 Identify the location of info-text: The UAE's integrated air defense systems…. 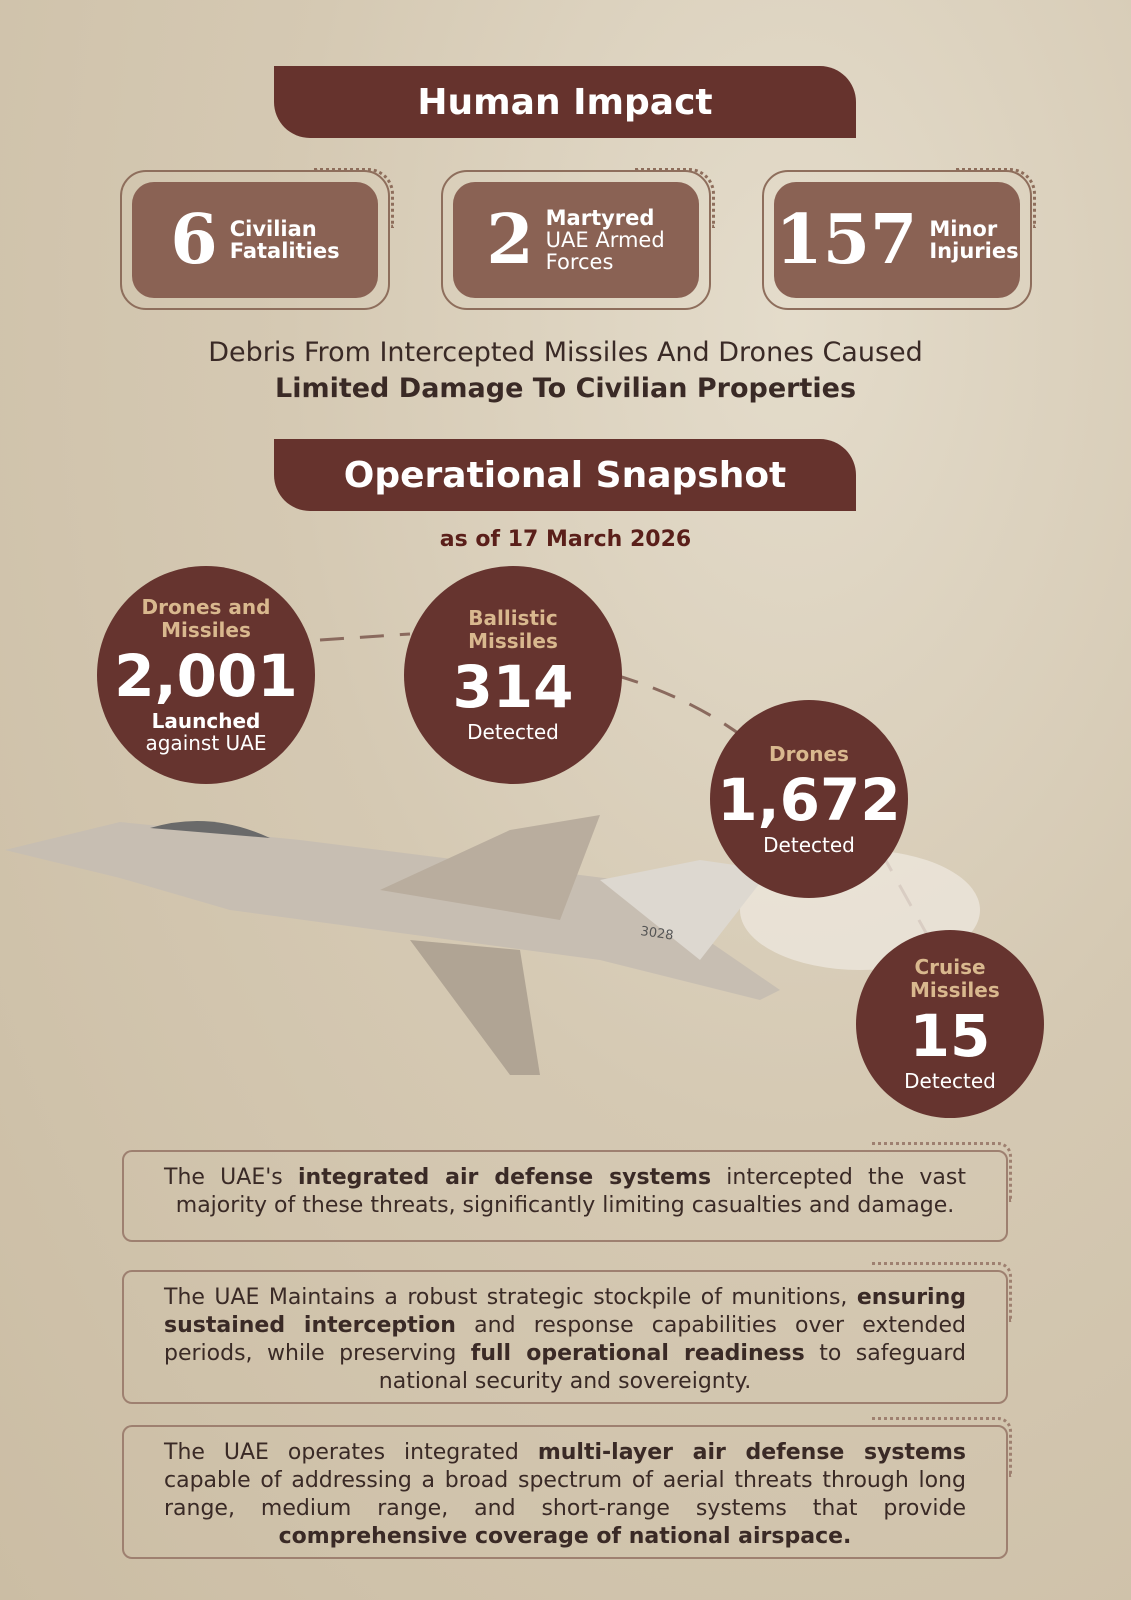
(565, 1192).